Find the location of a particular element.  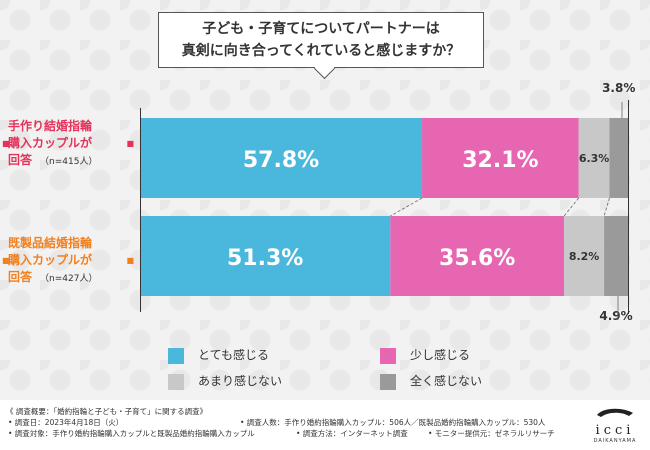

legend-label: 少し感じる is located at coordinates (440, 355).